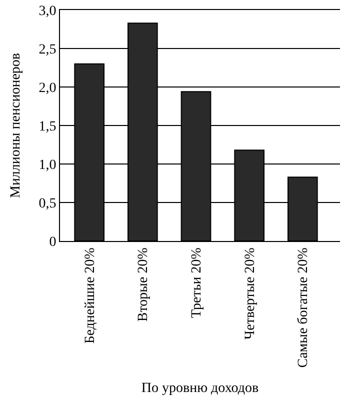 The width and height of the screenshot is (344, 397). Describe the element at coordinates (47, 165) in the screenshot. I see `y-tick-label: 1,0` at that location.